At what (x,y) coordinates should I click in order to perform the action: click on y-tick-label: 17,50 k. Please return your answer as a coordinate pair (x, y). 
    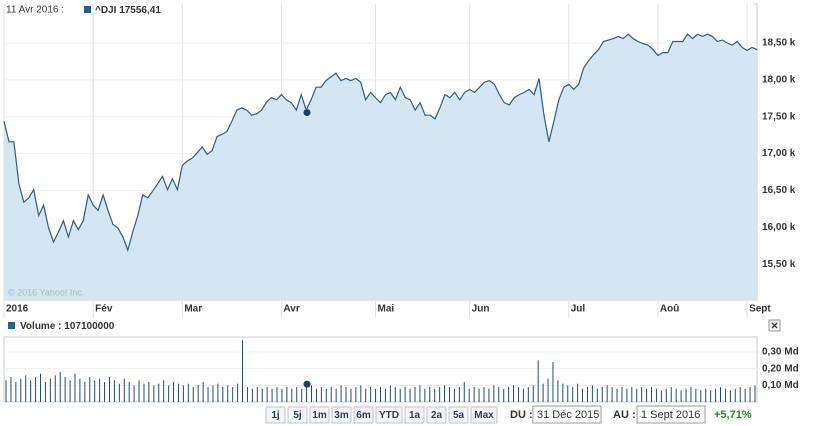
    Looking at the image, I should click on (779, 116).